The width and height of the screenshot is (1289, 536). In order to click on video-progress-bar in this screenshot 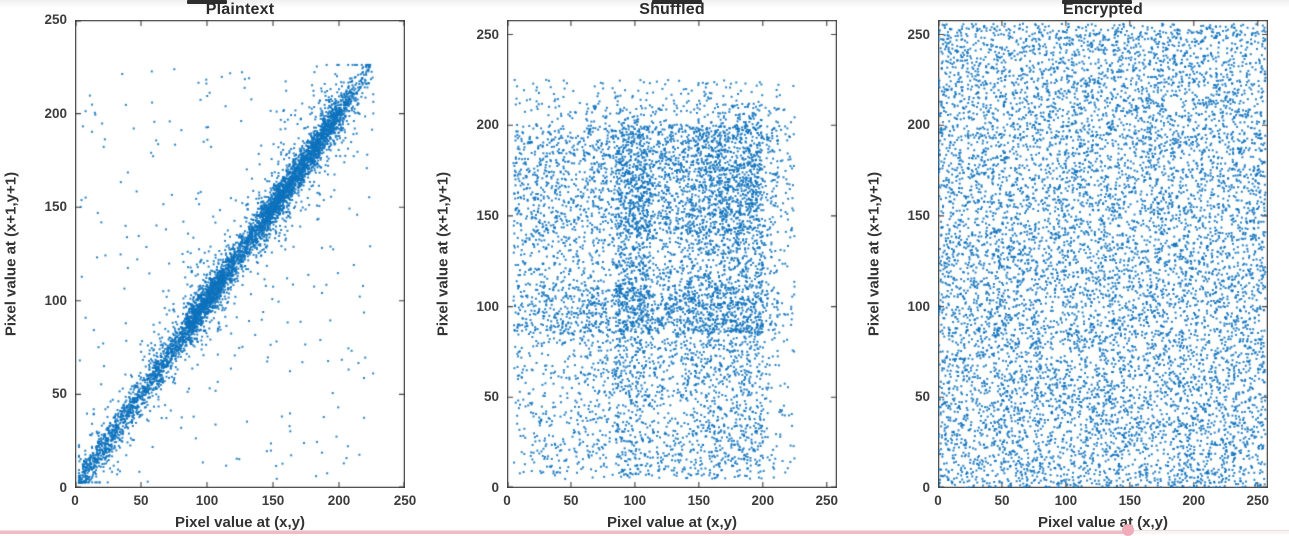, I will do `click(644, 530)`.